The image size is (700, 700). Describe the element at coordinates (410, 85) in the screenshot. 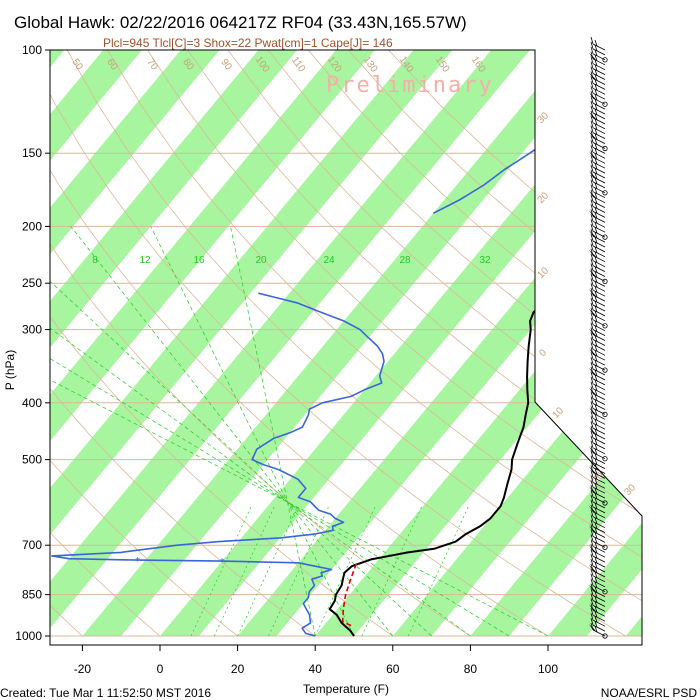

I see `watermark: Preliminary` at that location.